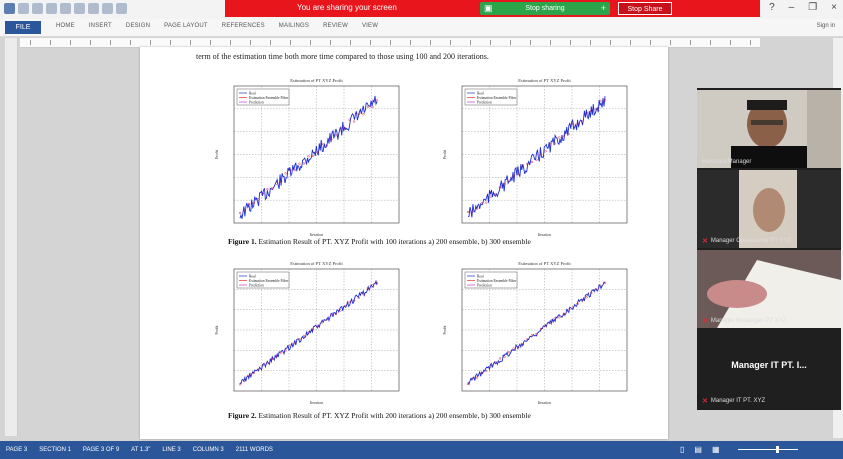 Image resolution: width=843 pixels, height=459 pixels. Describe the element at coordinates (347, 7) in the screenshot. I see `share-banner-text: You are sharing your screen` at that location.